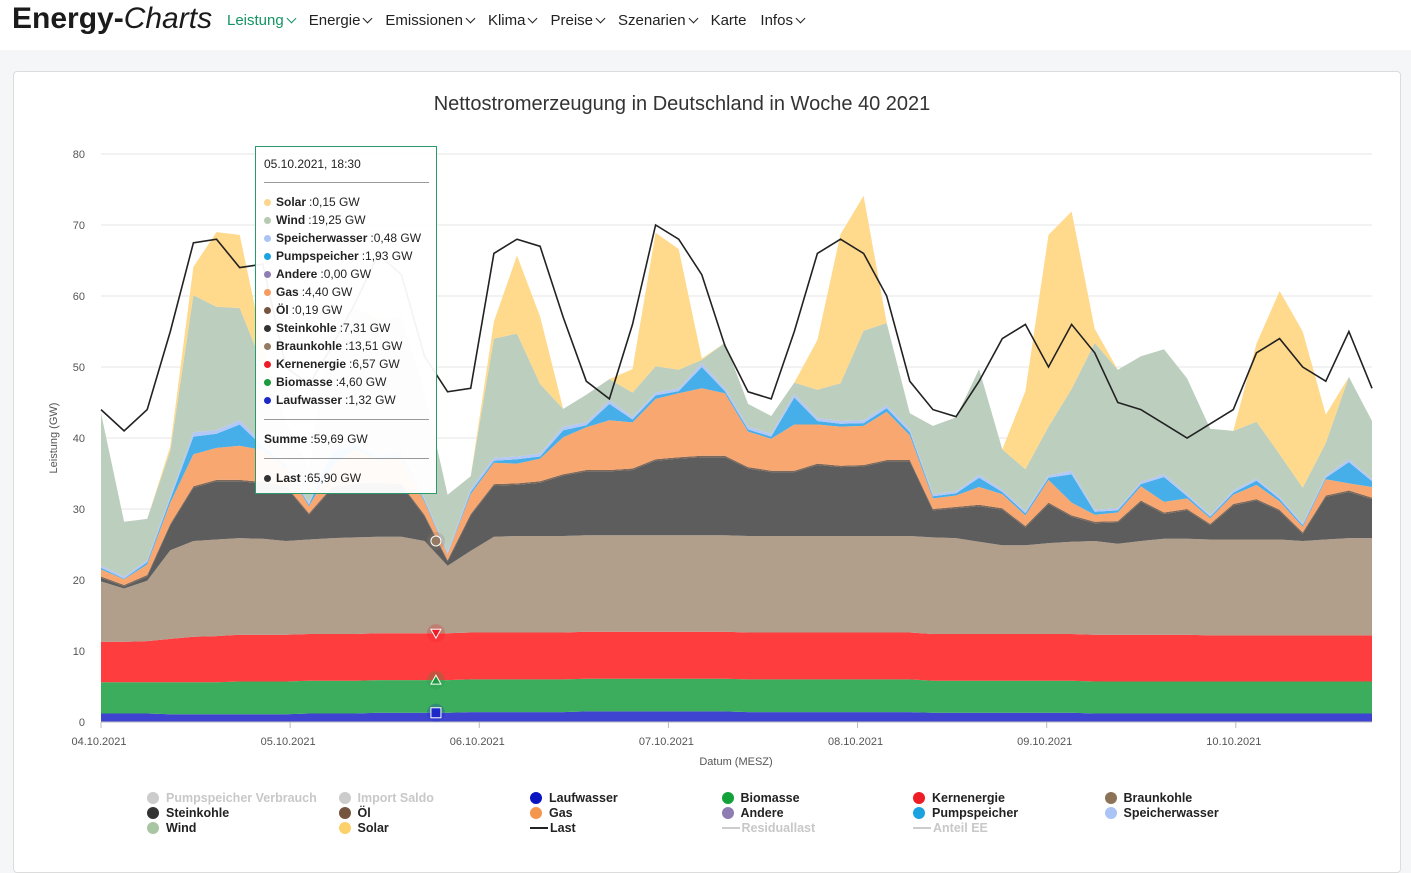  What do you see at coordinates (626, 797) in the screenshot?
I see `legend-item-laufwasser: Laufwasser` at bounding box center [626, 797].